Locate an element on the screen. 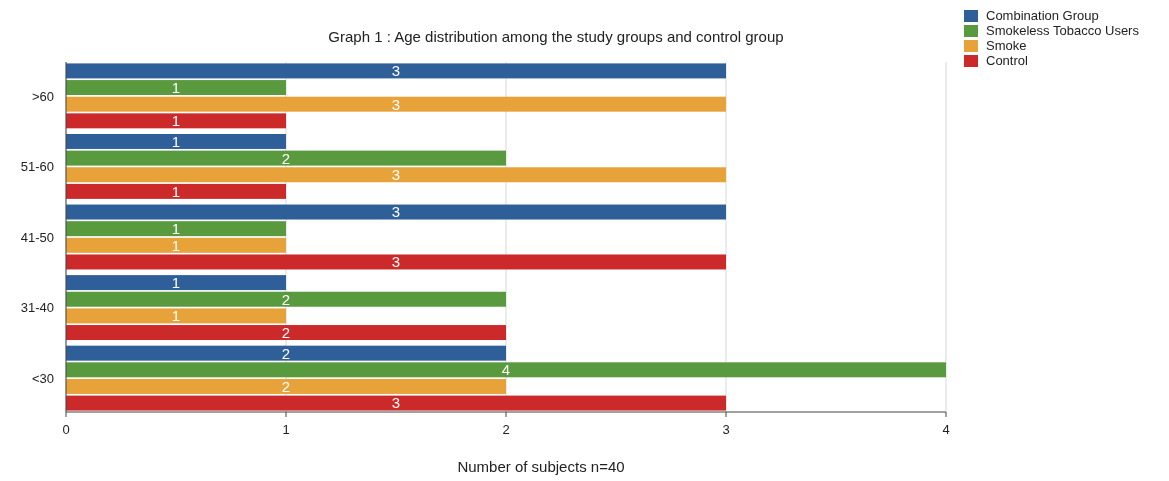 The width and height of the screenshot is (1169, 481). data-label: 4 is located at coordinates (506, 370).